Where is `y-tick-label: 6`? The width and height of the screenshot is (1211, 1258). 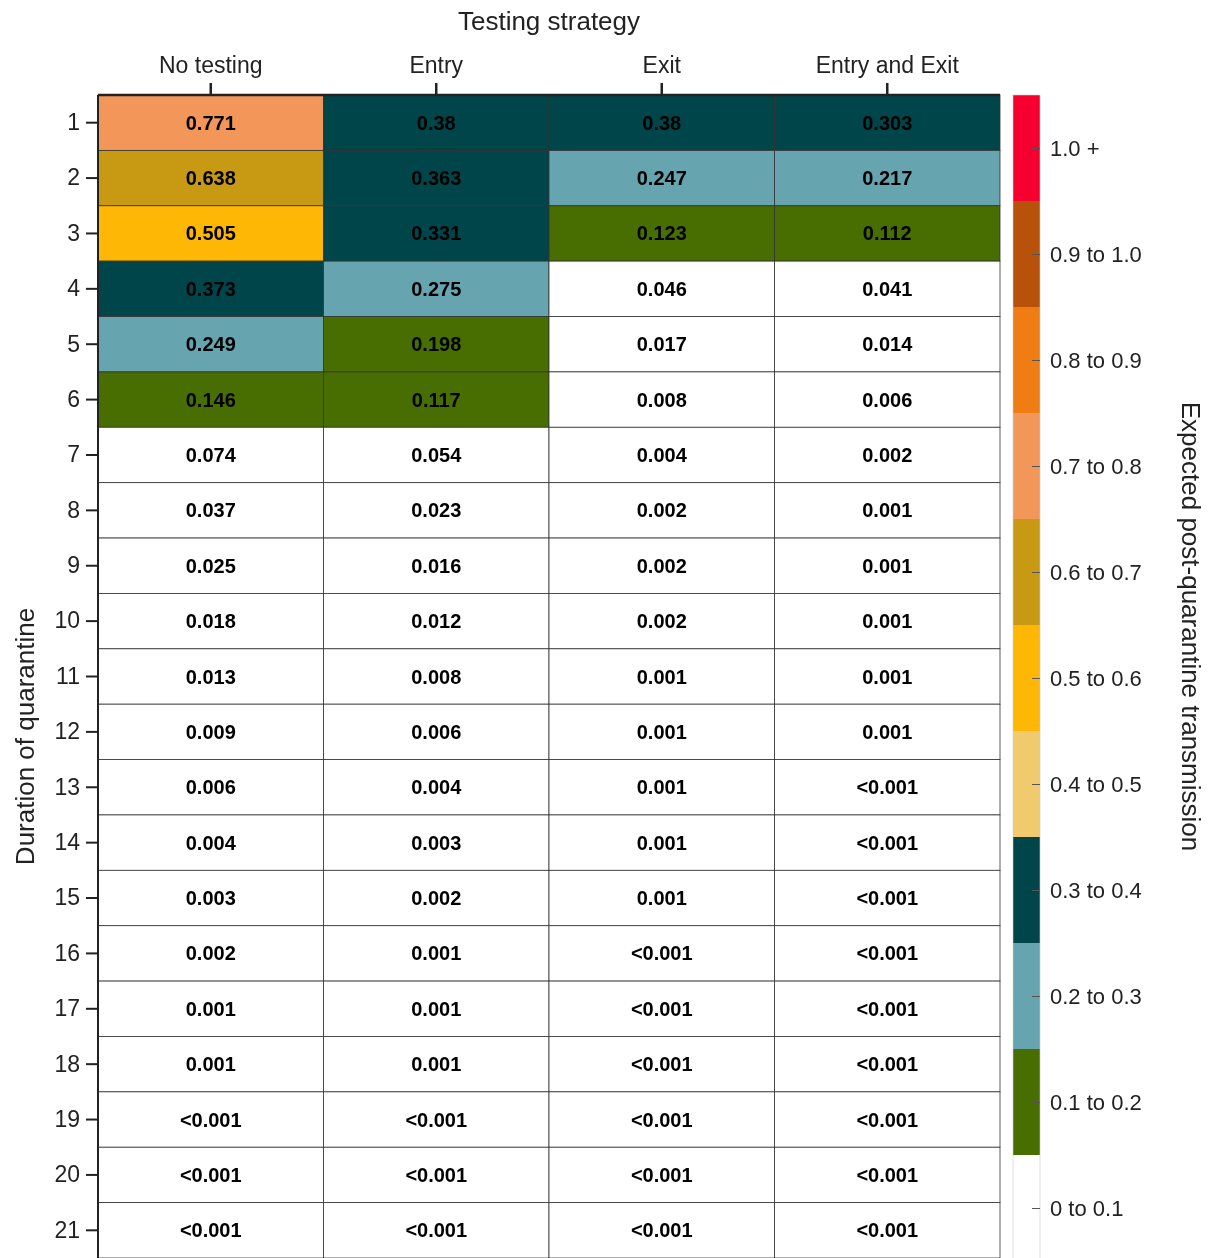 y-tick-label: 6 is located at coordinates (73, 398).